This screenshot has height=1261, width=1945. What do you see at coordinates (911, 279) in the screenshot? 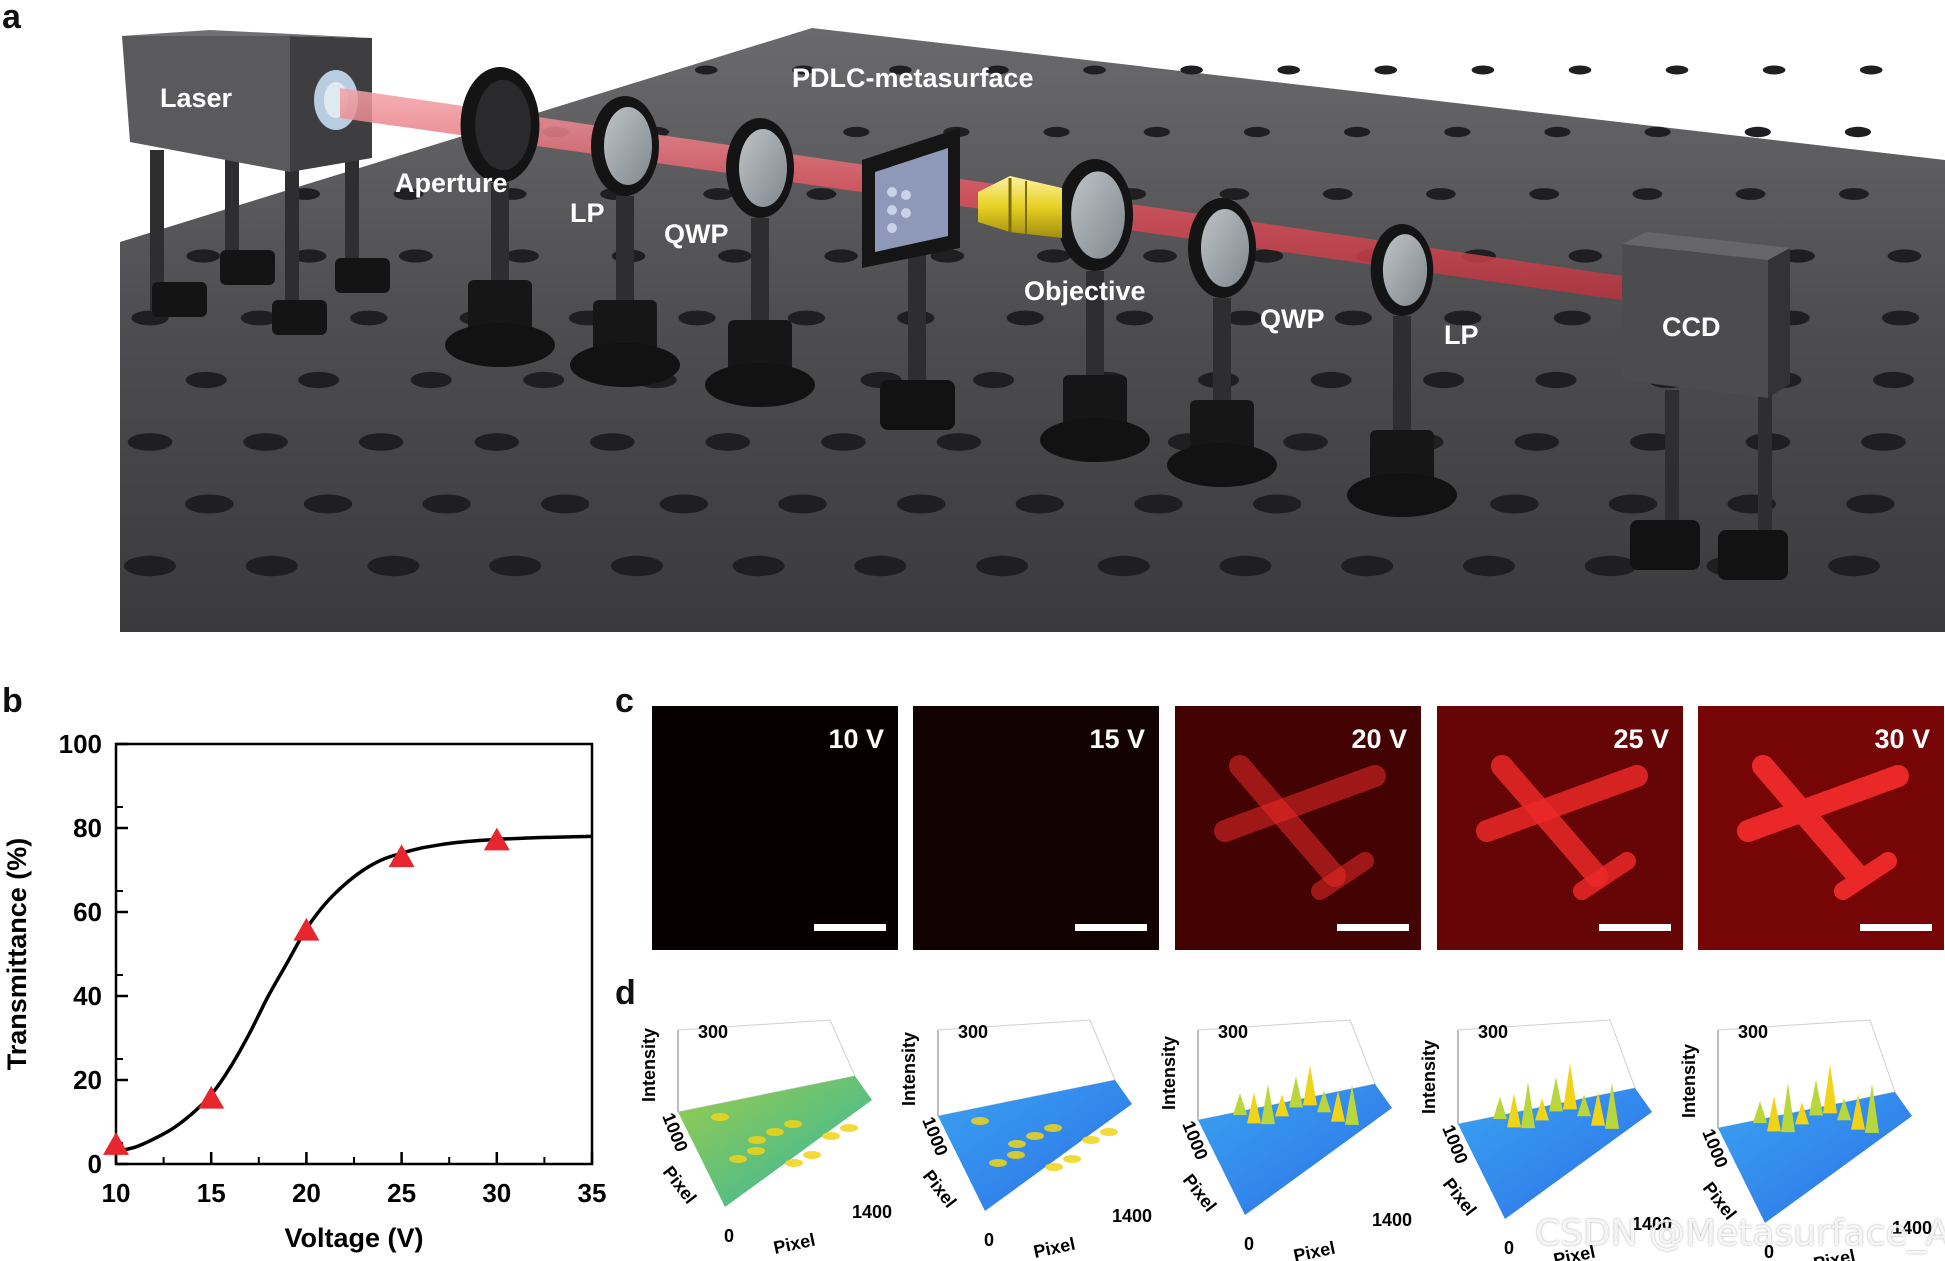
I see `pdlc-metasurface-holder` at bounding box center [911, 279].